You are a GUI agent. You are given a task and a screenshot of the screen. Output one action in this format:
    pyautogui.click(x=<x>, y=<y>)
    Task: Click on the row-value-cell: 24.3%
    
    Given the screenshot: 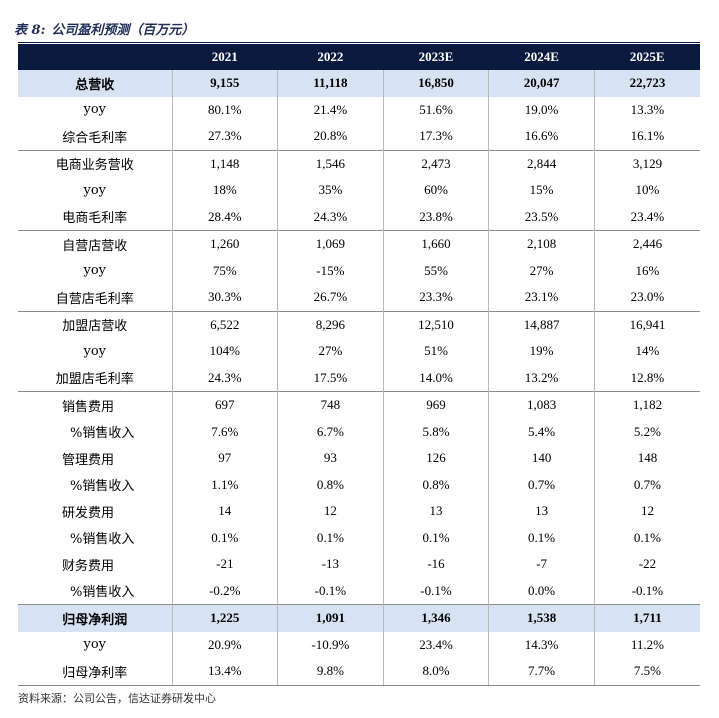 What is the action you would take?
    pyautogui.click(x=330, y=217)
    